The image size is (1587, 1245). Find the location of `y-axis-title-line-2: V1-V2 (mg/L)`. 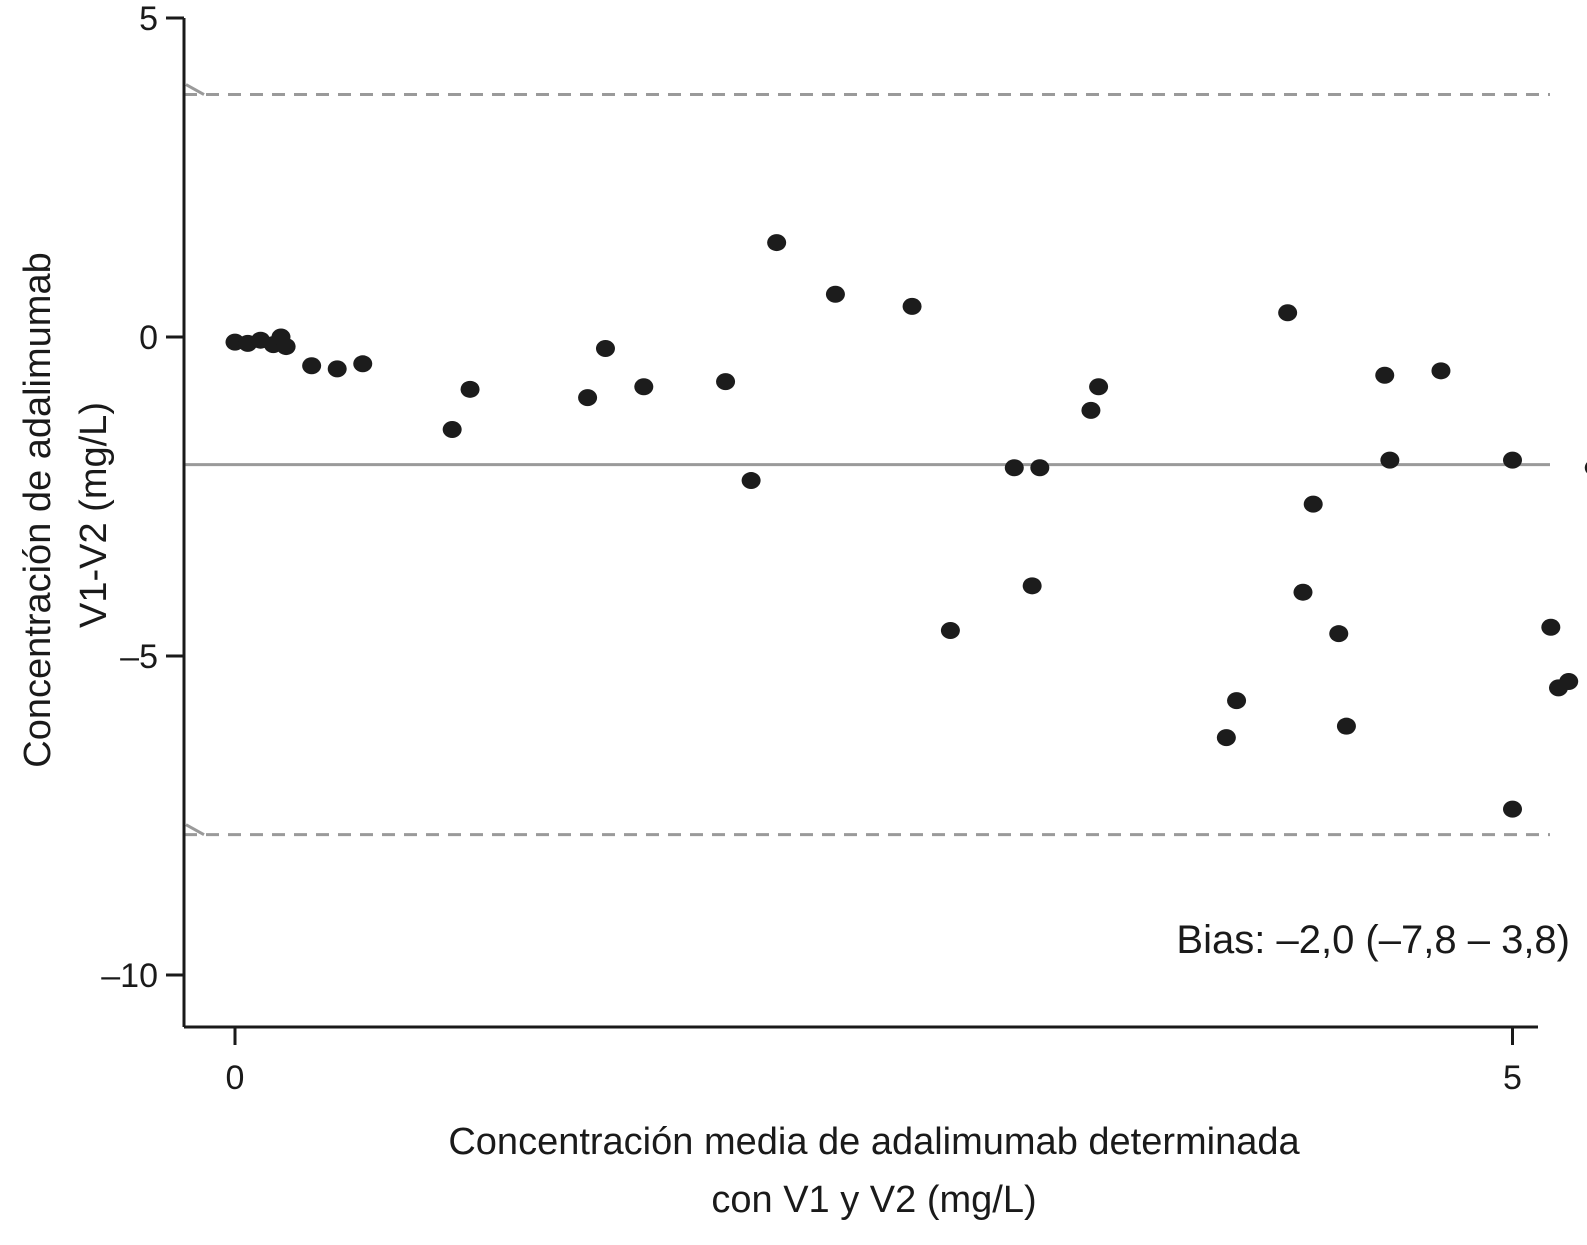

y-axis-title-line-2: V1-V2 (mg/L) is located at coordinates (94, 515).